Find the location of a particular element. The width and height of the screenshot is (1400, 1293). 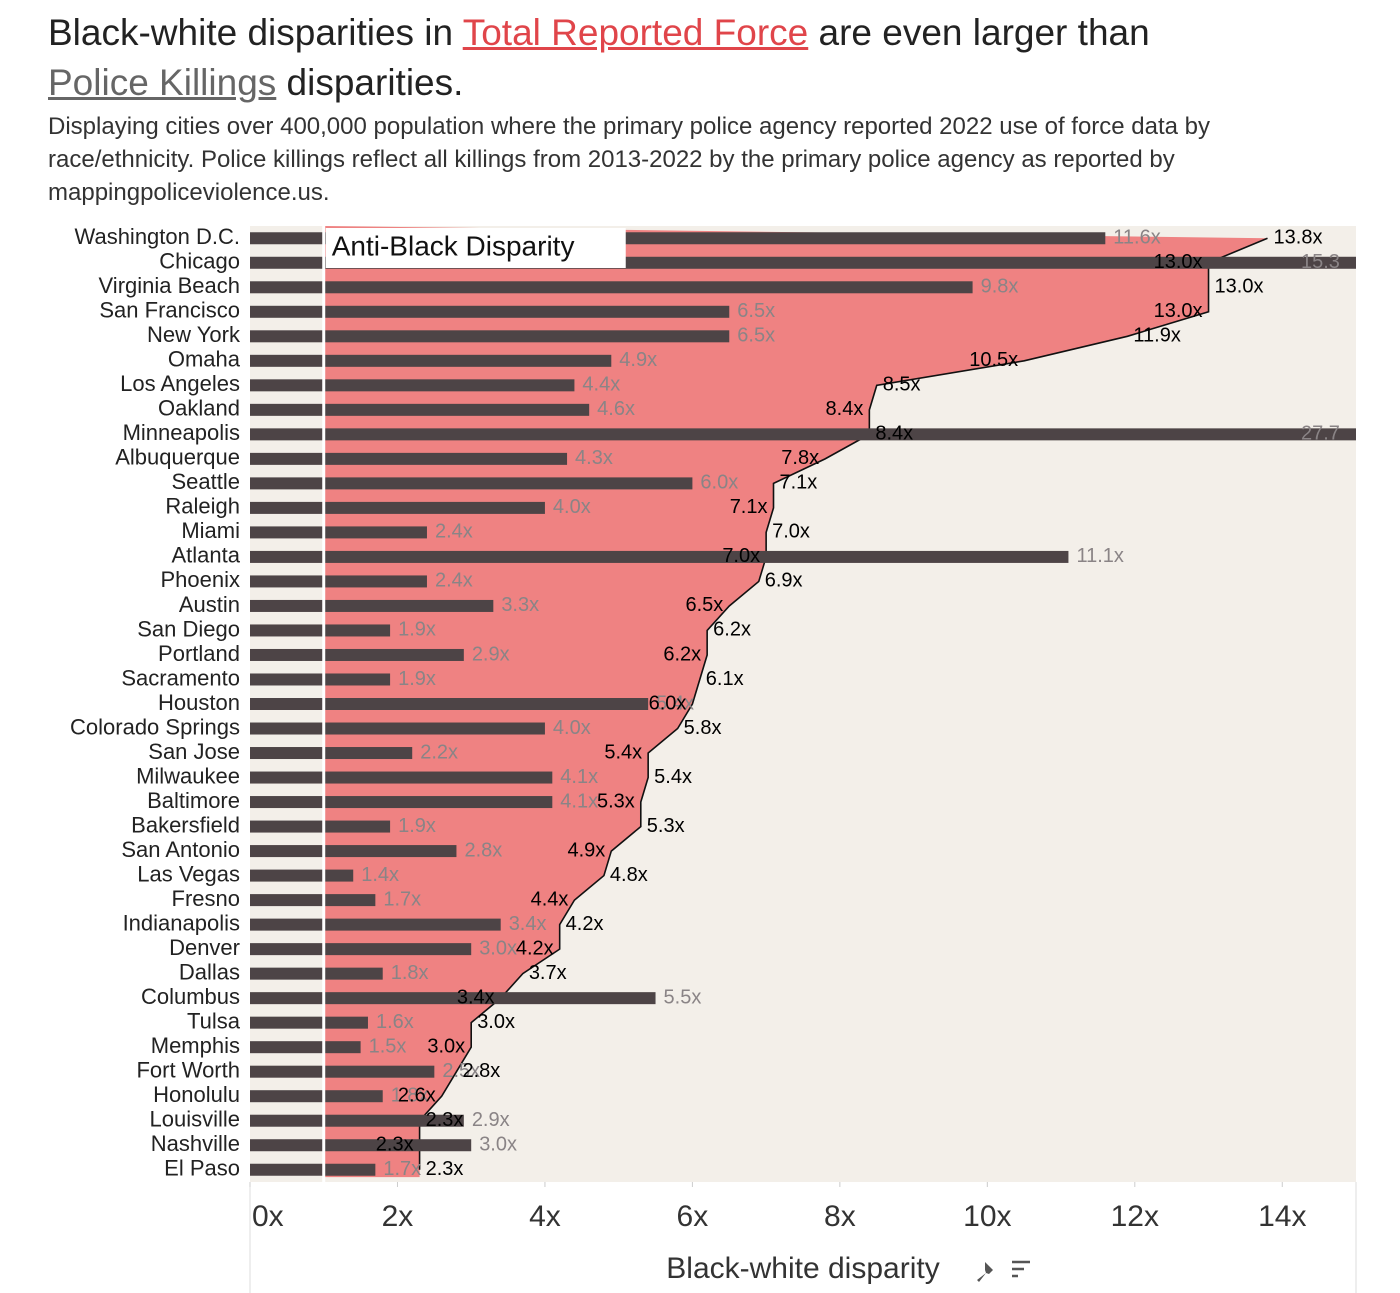

y-tick-label: Phoenix is located at coordinates (200, 579).